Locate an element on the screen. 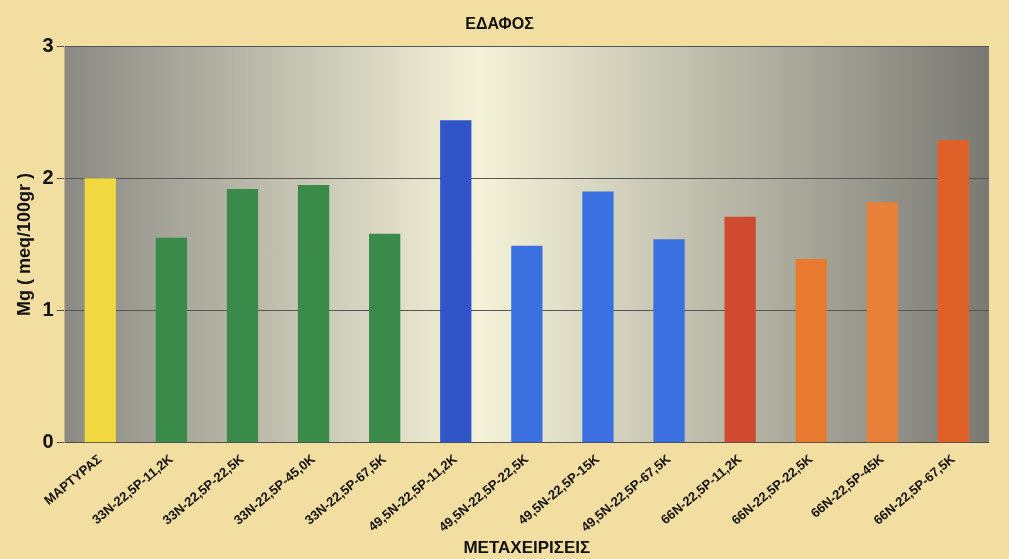 The width and height of the screenshot is (1009, 559). y-tick-label: 2 is located at coordinates (48, 176).